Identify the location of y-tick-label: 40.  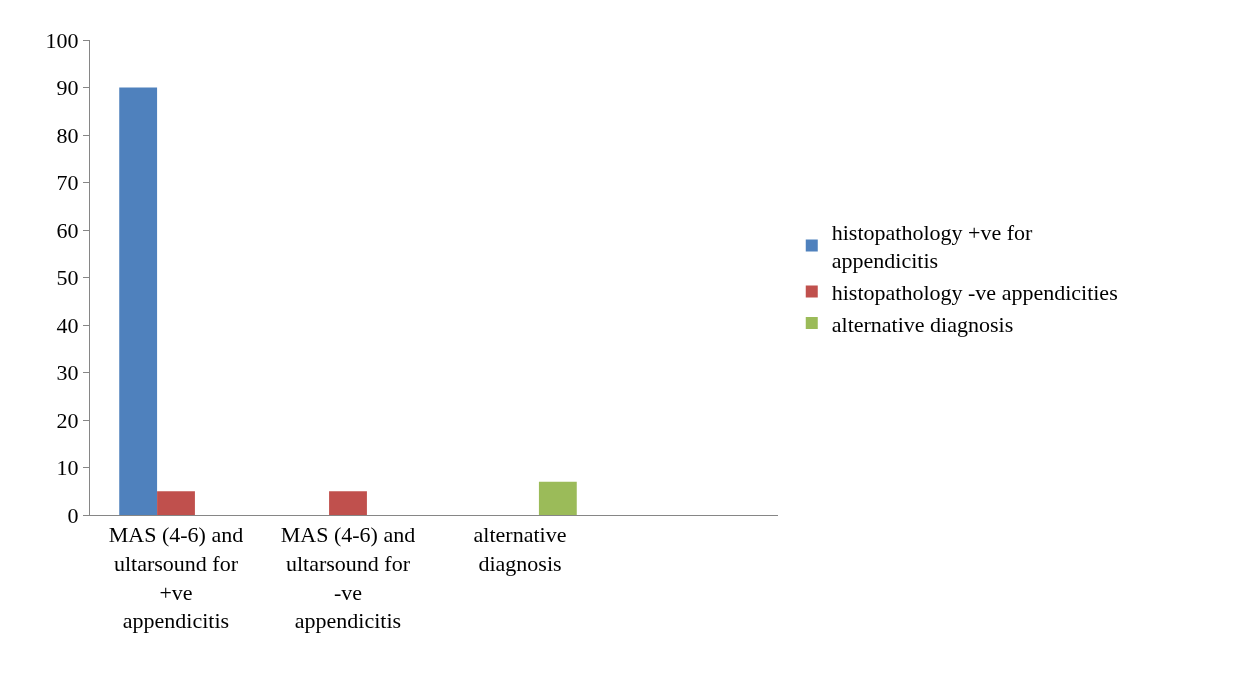
(67, 325).